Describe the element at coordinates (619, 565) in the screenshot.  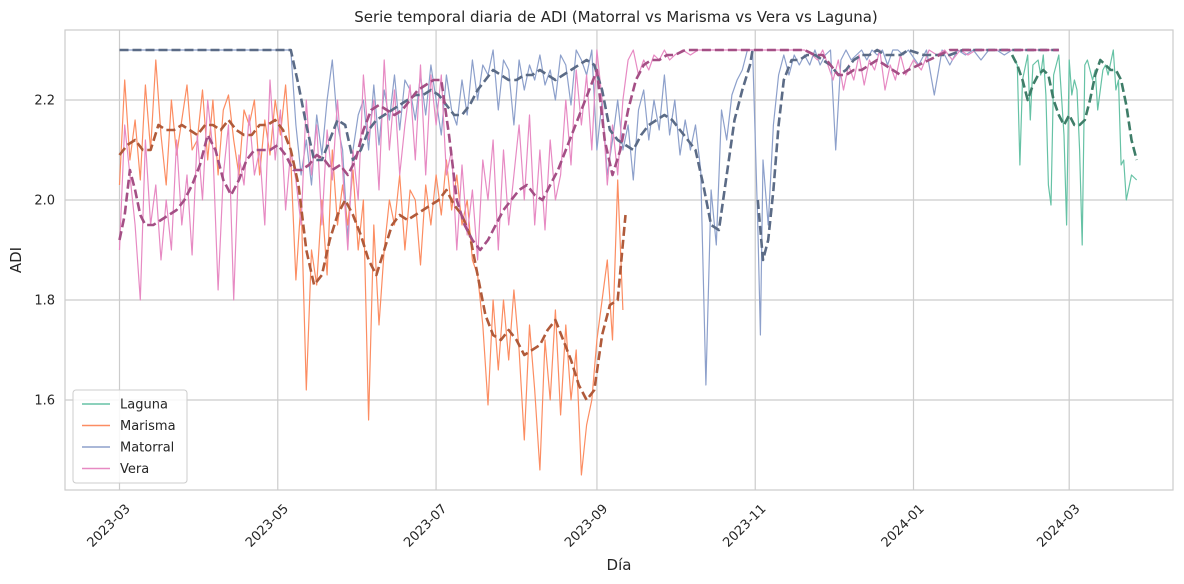
I see `x-axis-title: Día` at that location.